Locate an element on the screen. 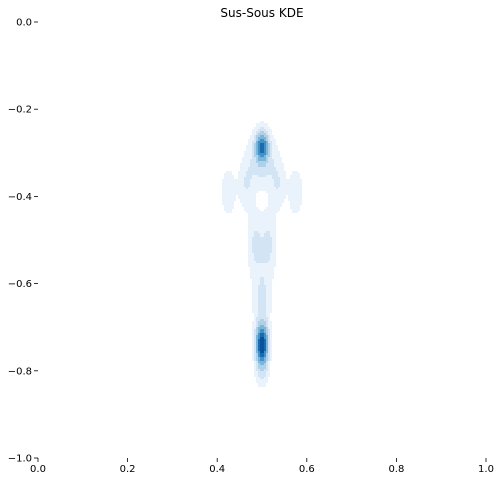 The image size is (499, 482). x-tick-label: 0.8 is located at coordinates (396, 469).